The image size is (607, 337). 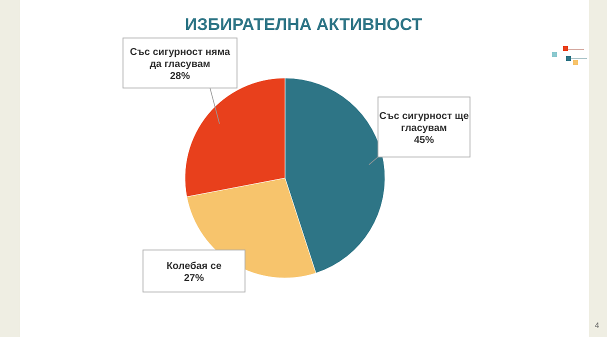 I want to click on slice-label: Със сигурност няма да гласувам, so click(x=180, y=58).